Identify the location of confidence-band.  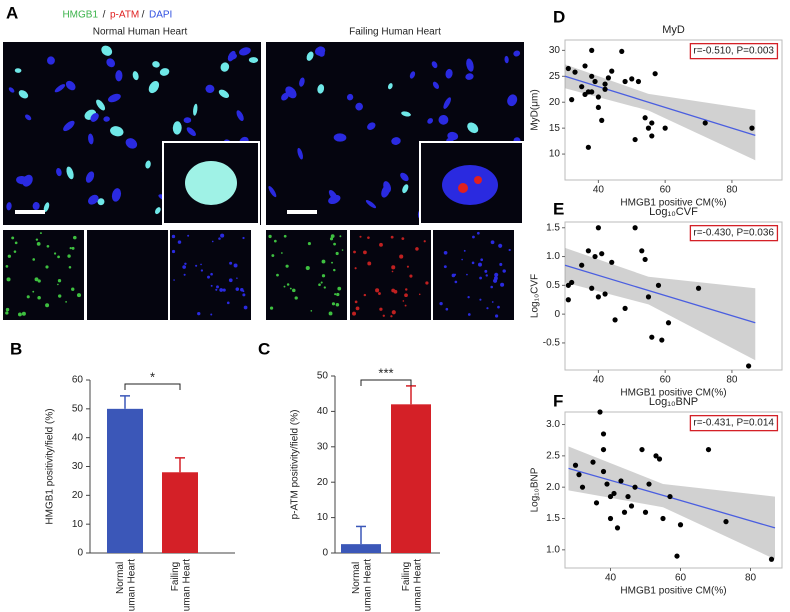
(671, 503).